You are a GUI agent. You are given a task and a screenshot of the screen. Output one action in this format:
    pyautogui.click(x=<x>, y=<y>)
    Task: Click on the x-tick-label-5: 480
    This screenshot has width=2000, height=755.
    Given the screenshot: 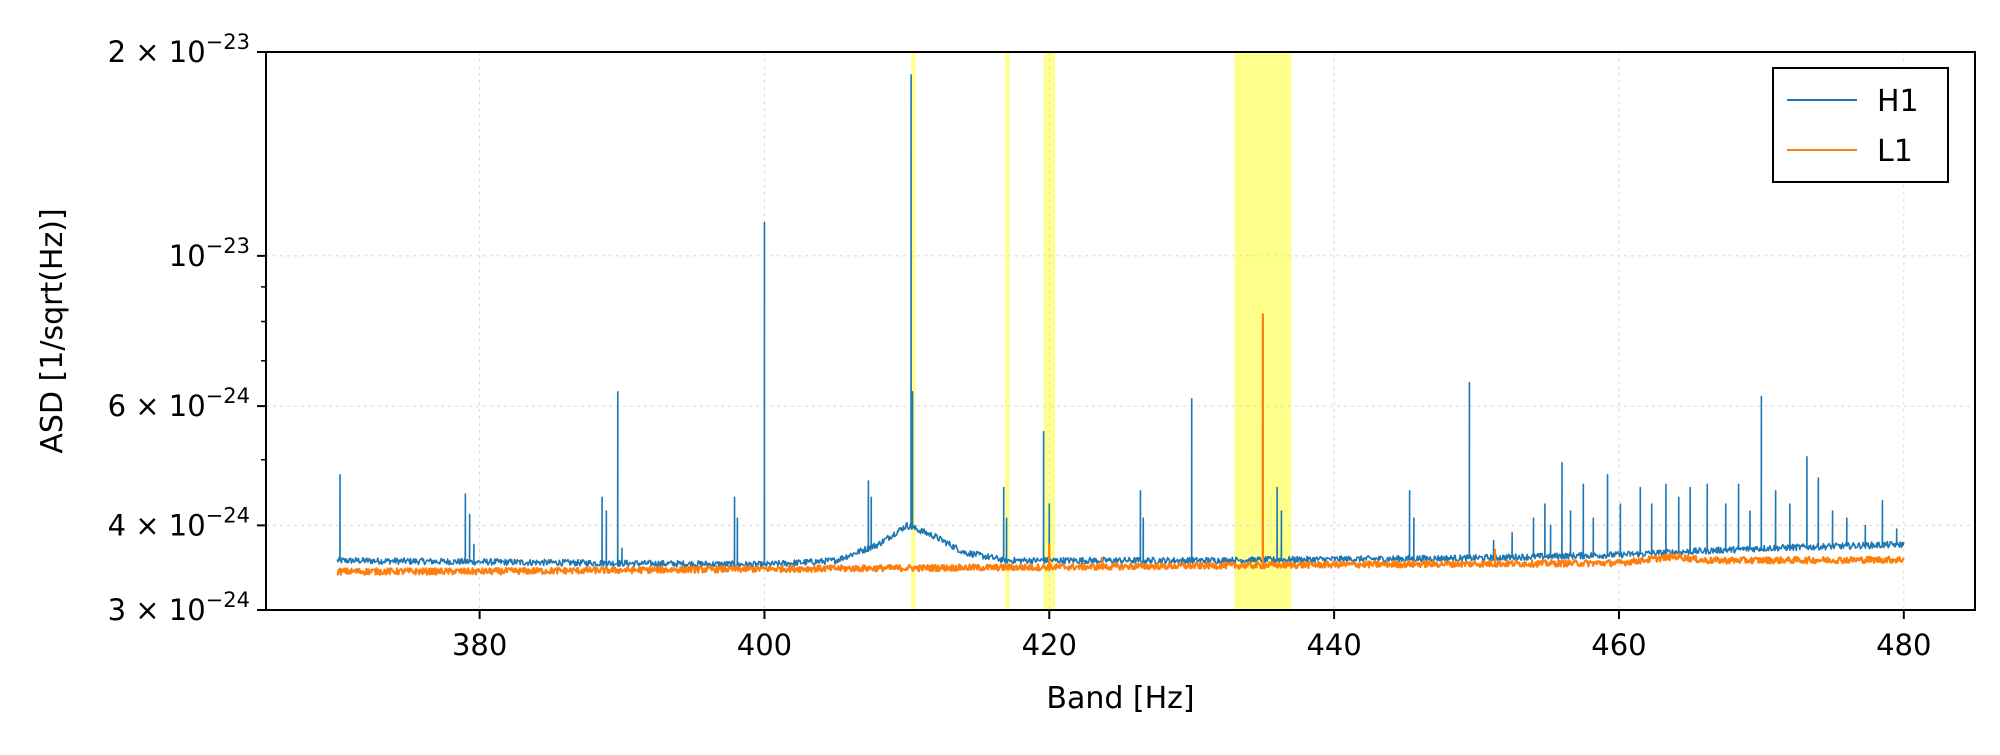 What is the action you would take?
    pyautogui.click(x=1903, y=645)
    